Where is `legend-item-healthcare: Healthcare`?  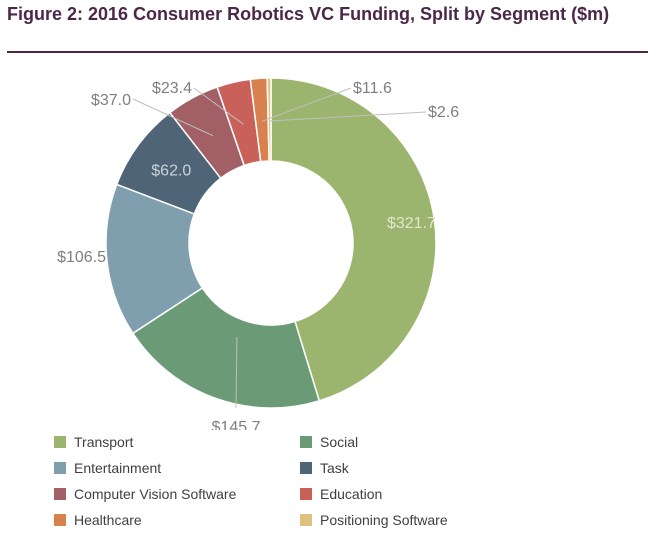 legend-item-healthcare: Healthcare is located at coordinates (177, 520).